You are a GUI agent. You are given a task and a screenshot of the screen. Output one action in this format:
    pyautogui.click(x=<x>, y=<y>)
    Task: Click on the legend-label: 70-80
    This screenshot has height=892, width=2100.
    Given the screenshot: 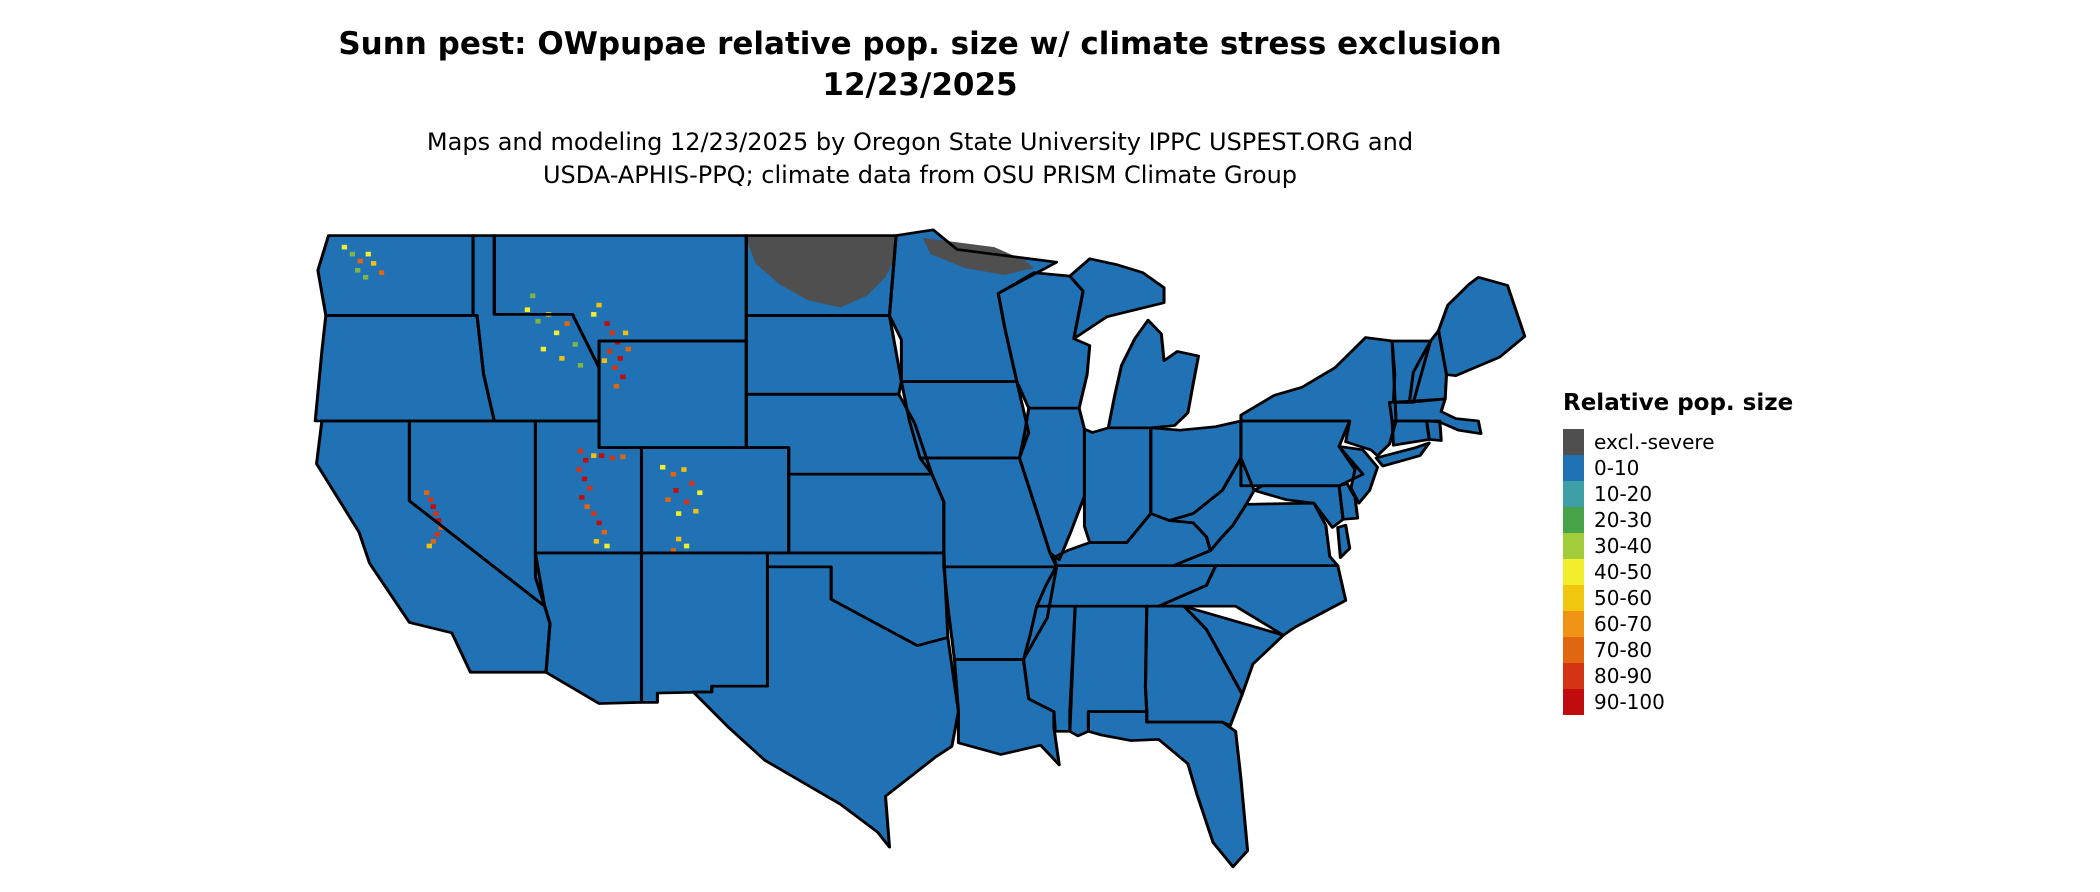 What is the action you would take?
    pyautogui.click(x=1623, y=650)
    